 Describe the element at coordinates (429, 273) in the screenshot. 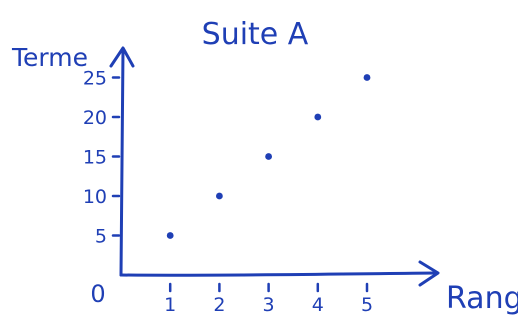

I see `x-axis-arrowhead` at that location.